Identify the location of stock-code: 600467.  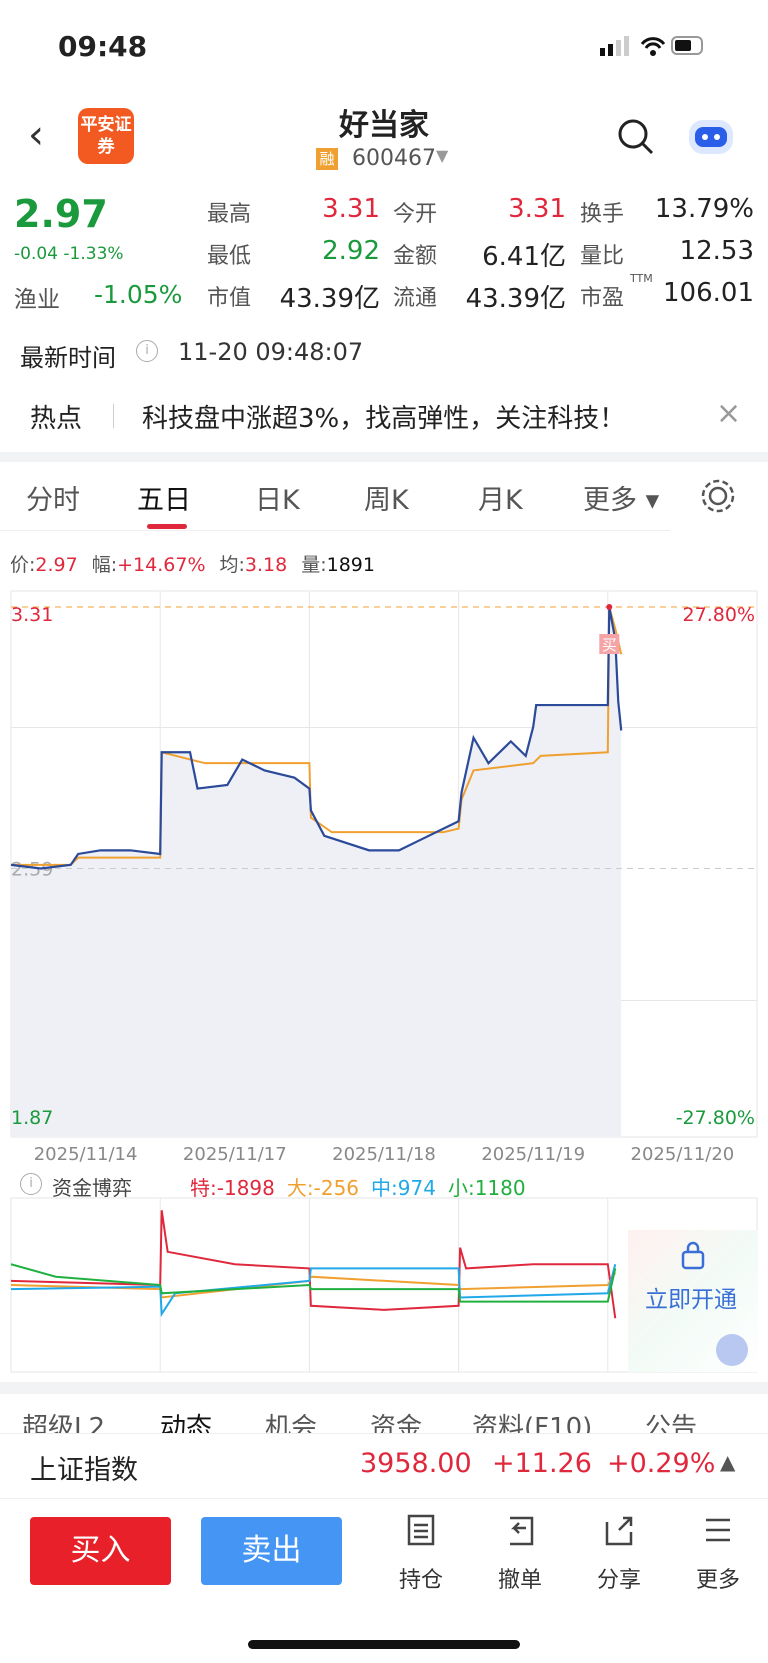
(394, 158).